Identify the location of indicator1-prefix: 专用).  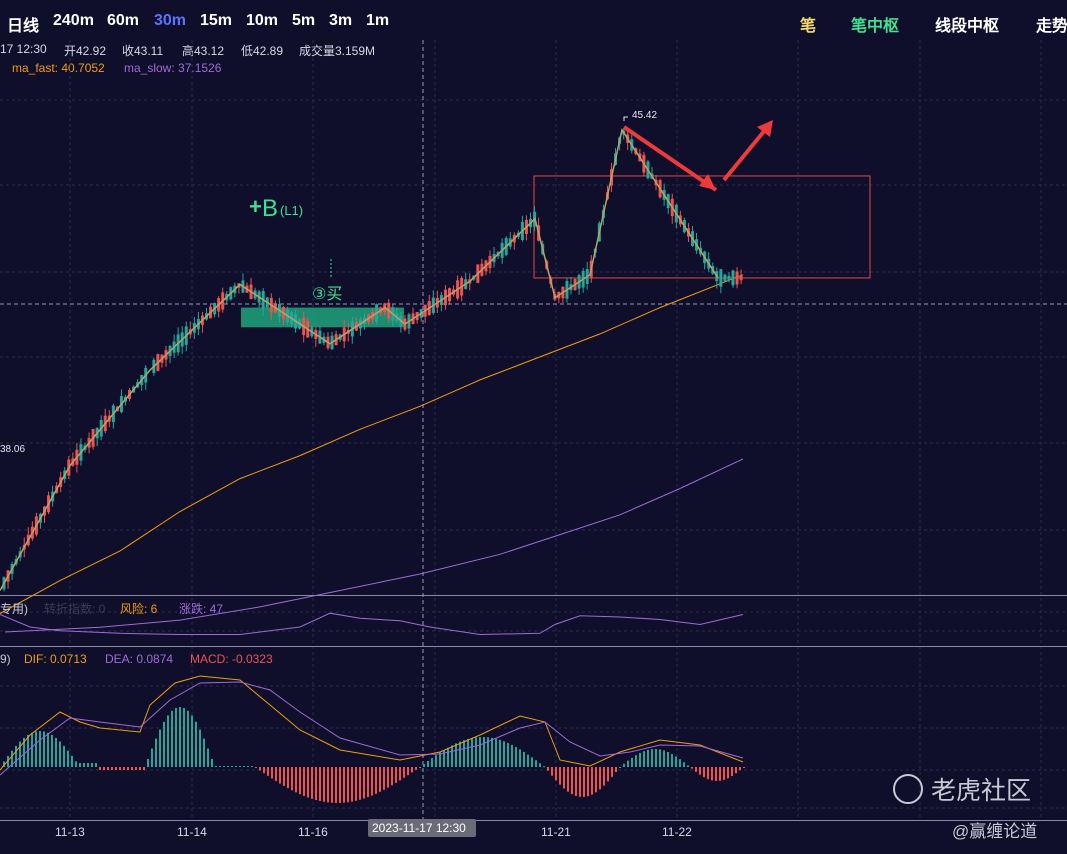
(14, 609).